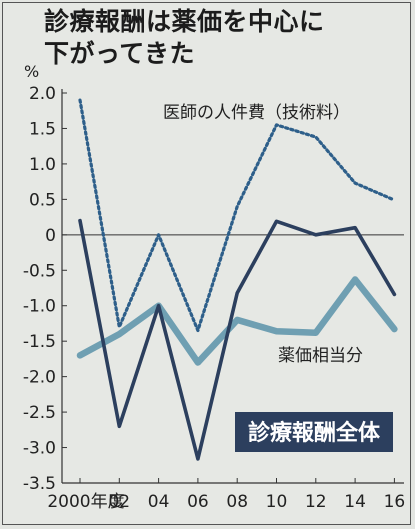  What do you see at coordinates (42, 200) in the screenshot?
I see `y-tick-label: 0.5` at bounding box center [42, 200].